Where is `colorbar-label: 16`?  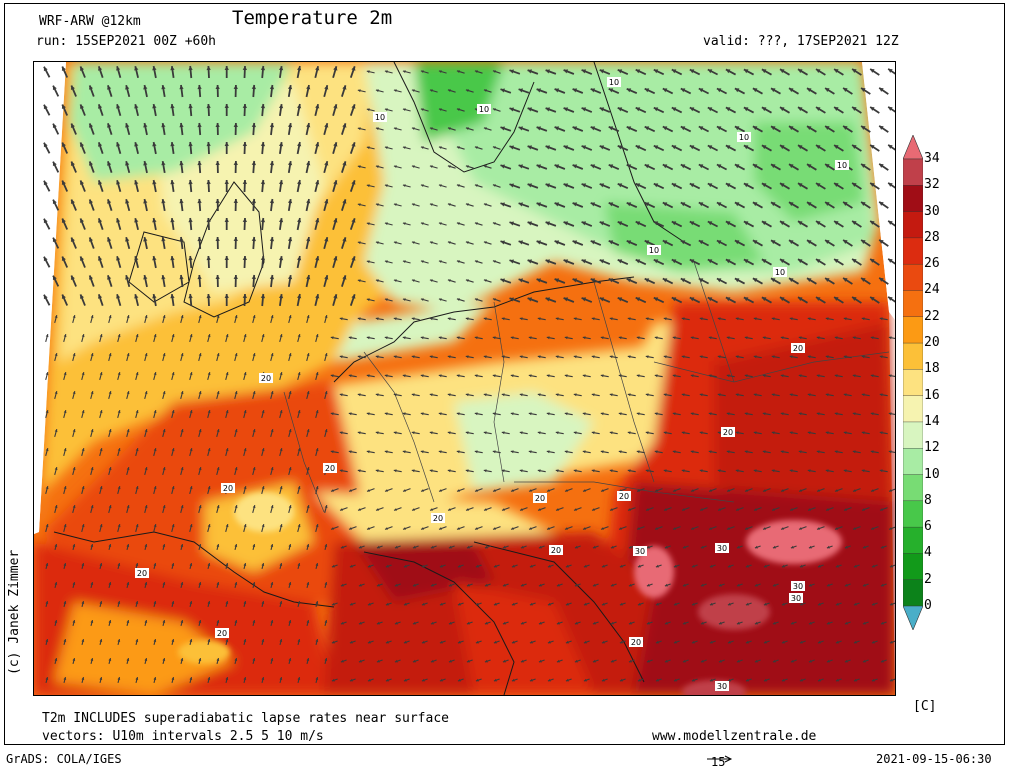
colorbar-label: 16 is located at coordinates (932, 395).